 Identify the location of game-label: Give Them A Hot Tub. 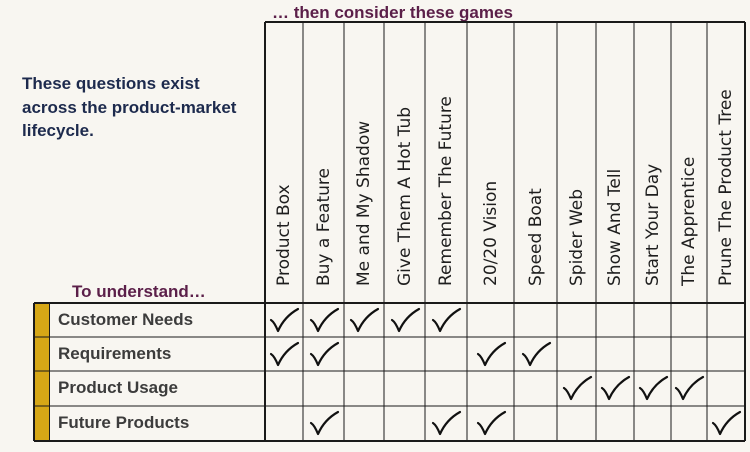
(404, 196).